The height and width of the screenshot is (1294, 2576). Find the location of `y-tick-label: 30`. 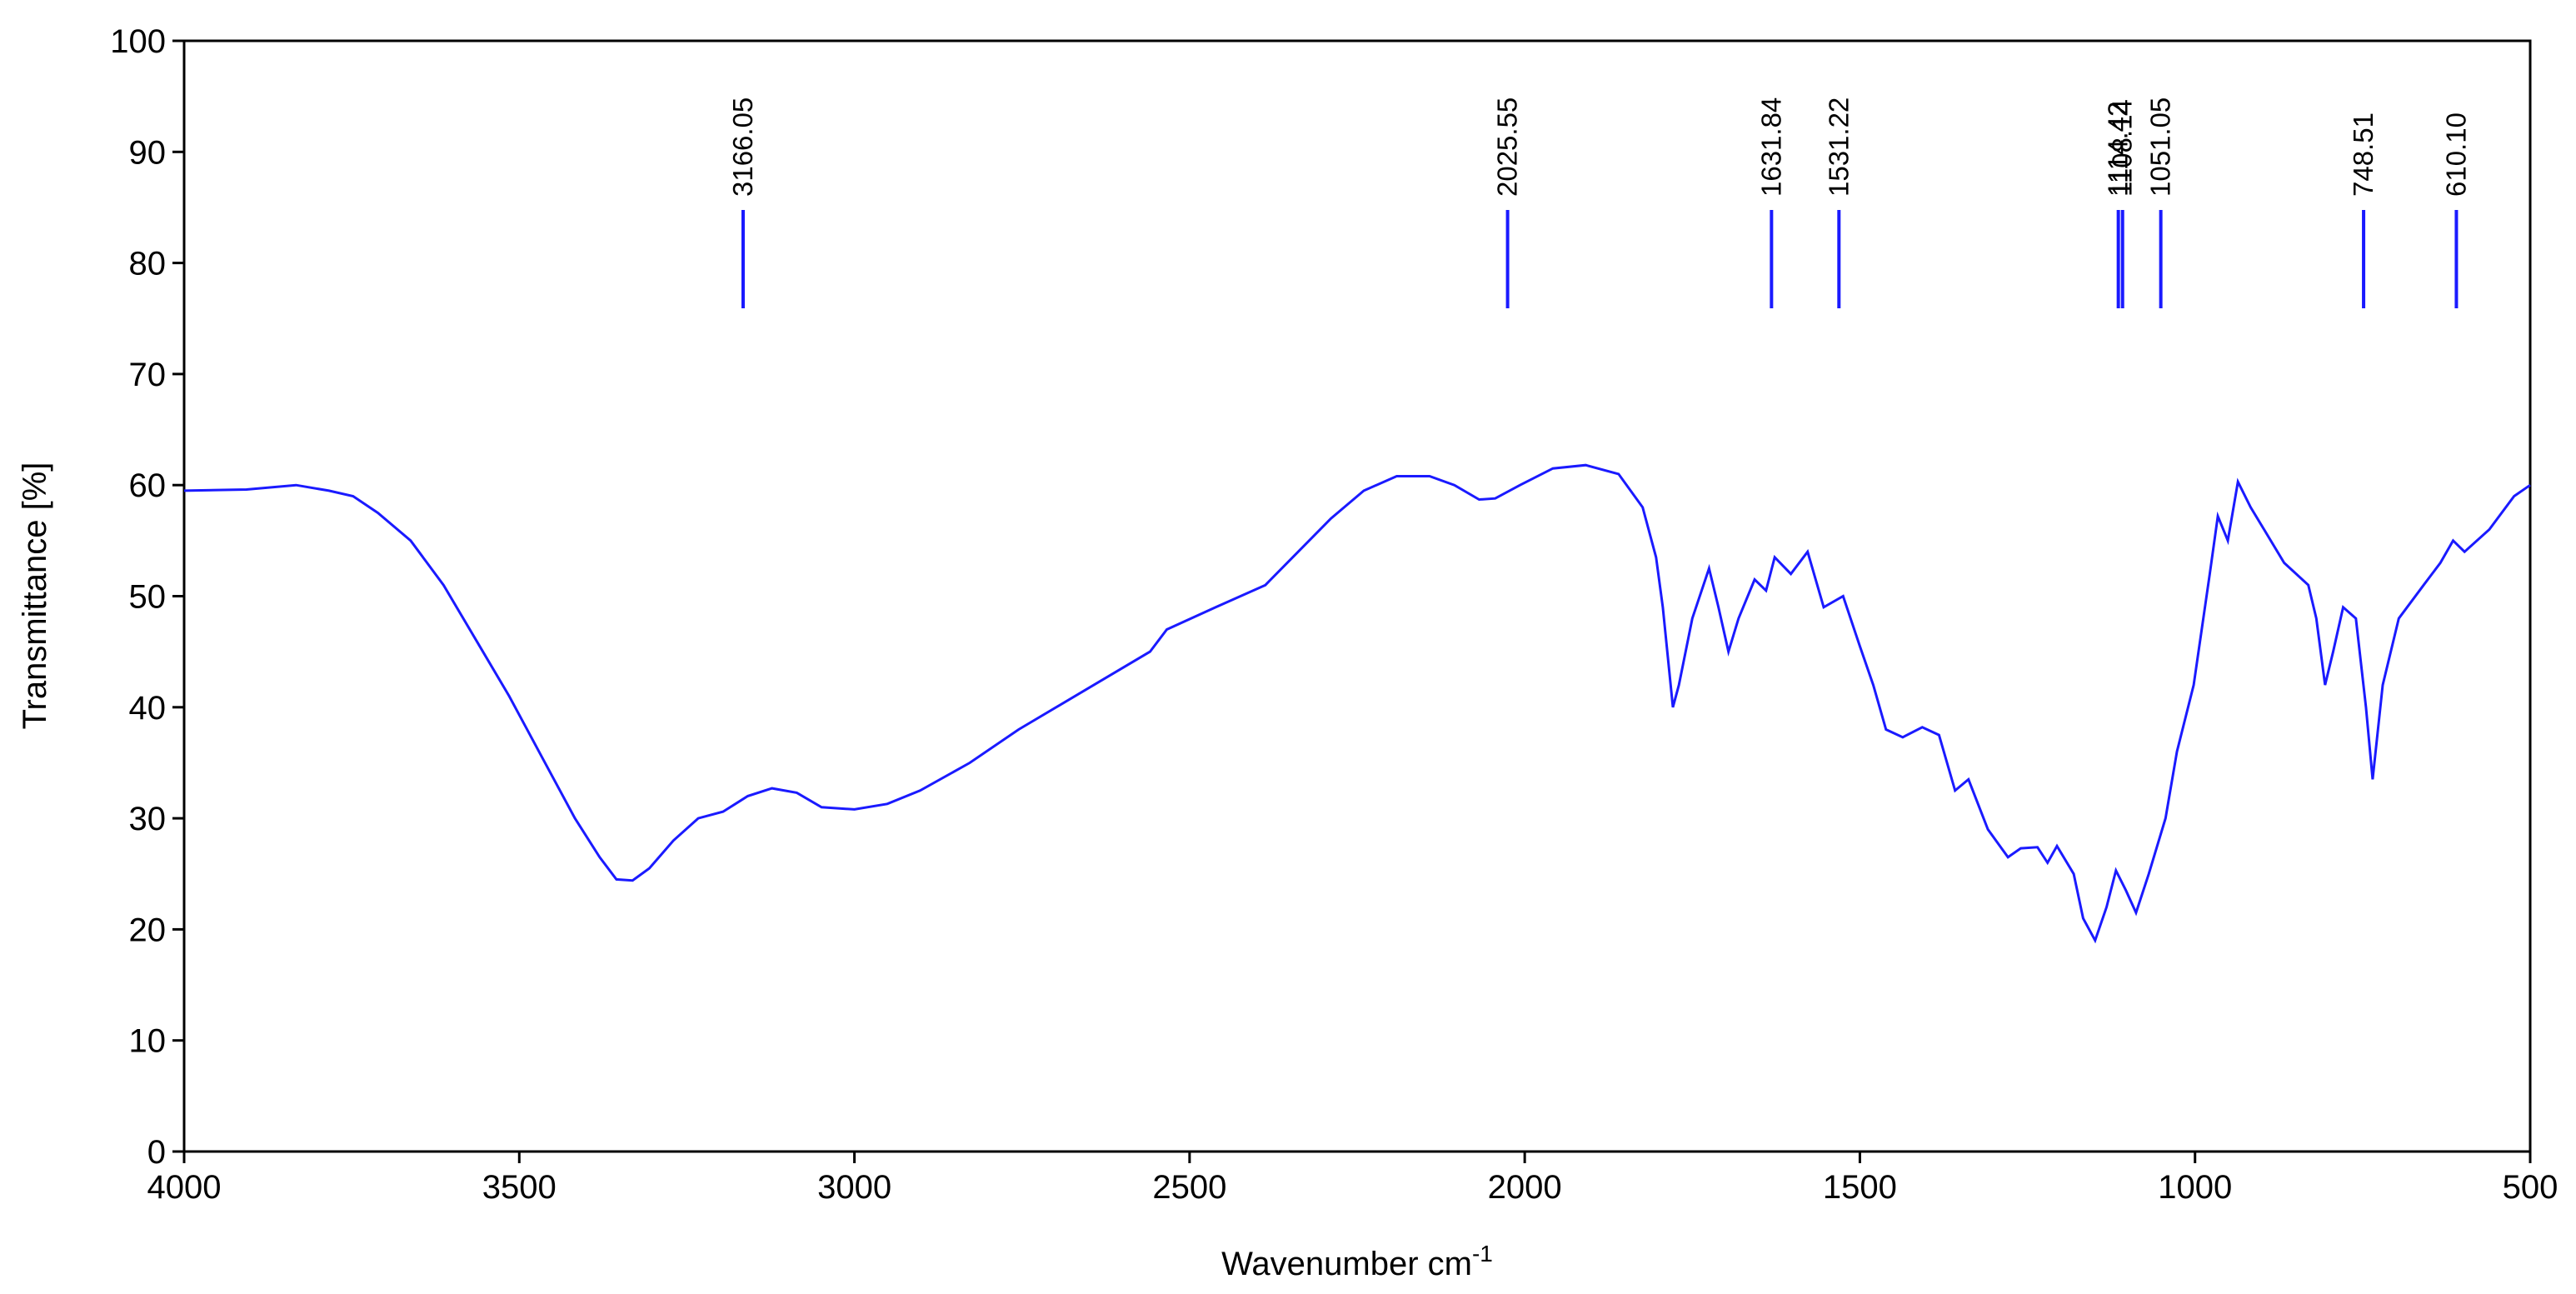

y-tick-label: 30 is located at coordinates (148, 819).